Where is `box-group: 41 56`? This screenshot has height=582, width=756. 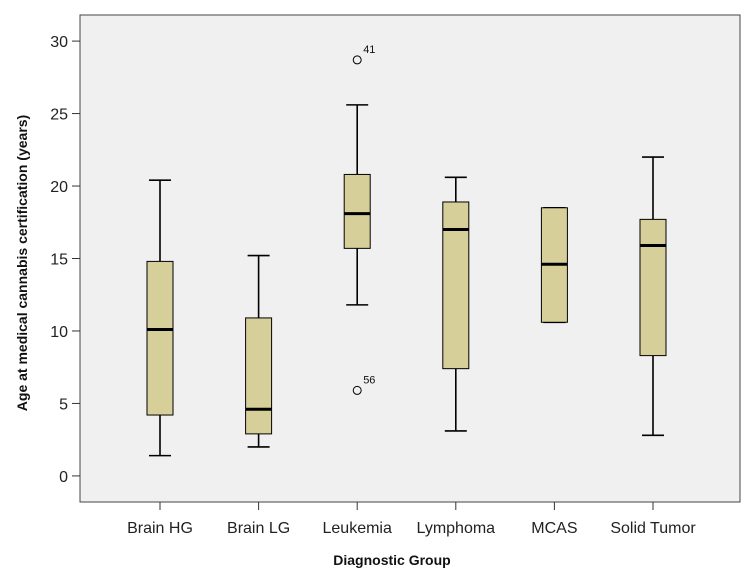 box-group: 41 56 is located at coordinates (359, 219).